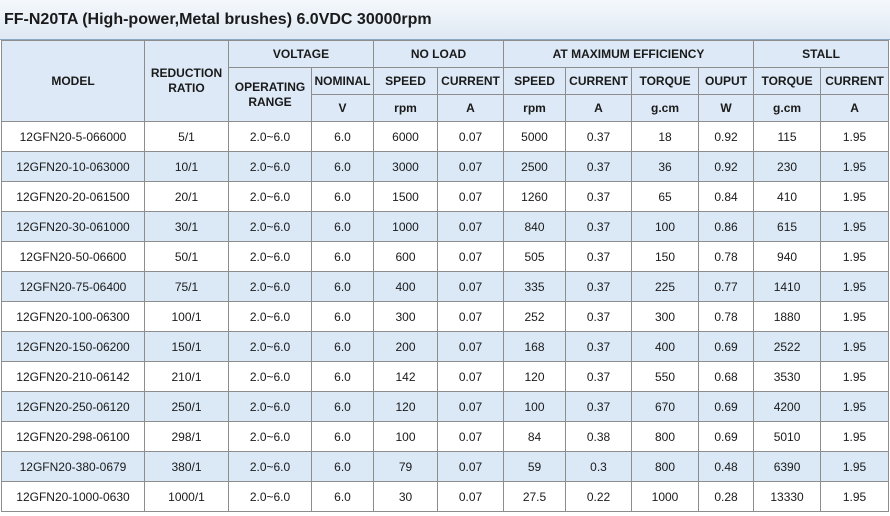  I want to click on cell-model: 12GFN20-75-06400, so click(73, 286).